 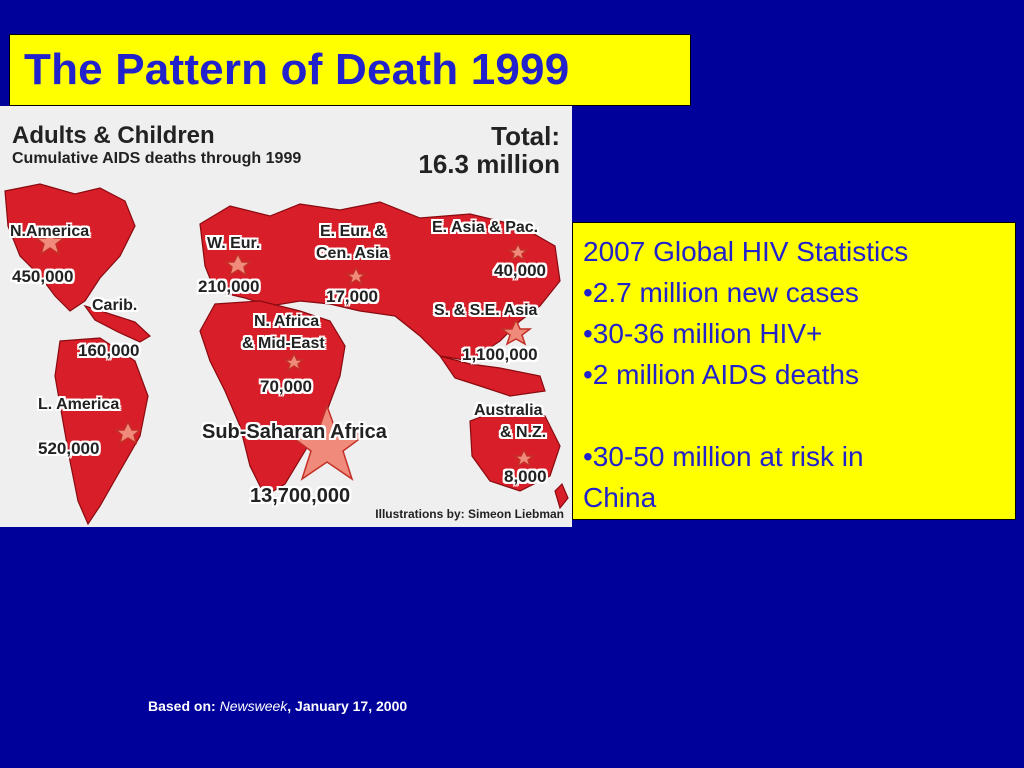 I want to click on source-publication: Newsweek, so click(x=253, y=706).